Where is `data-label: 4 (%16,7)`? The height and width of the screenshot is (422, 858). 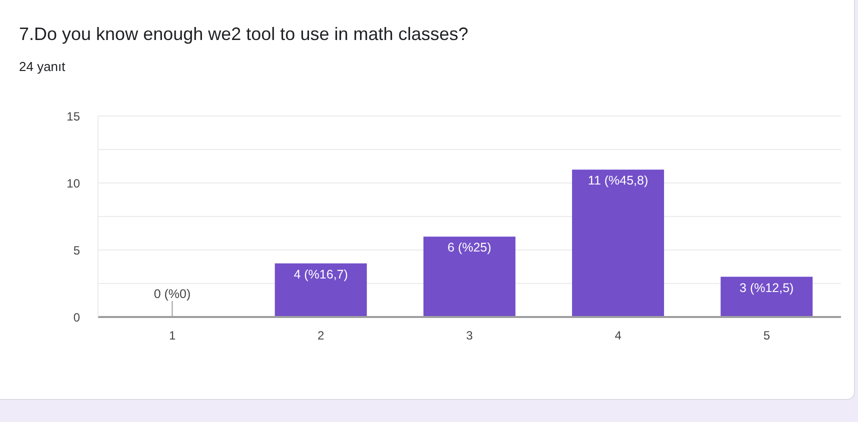 data-label: 4 (%16,7) is located at coordinates (321, 274).